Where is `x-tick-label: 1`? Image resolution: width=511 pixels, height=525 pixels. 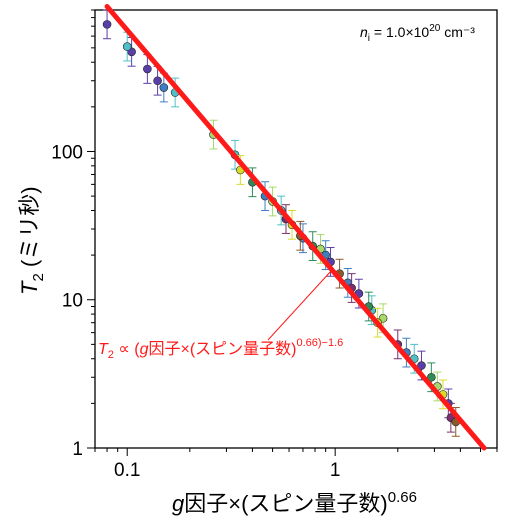 x-tick-label: 1 is located at coordinates (335, 470).